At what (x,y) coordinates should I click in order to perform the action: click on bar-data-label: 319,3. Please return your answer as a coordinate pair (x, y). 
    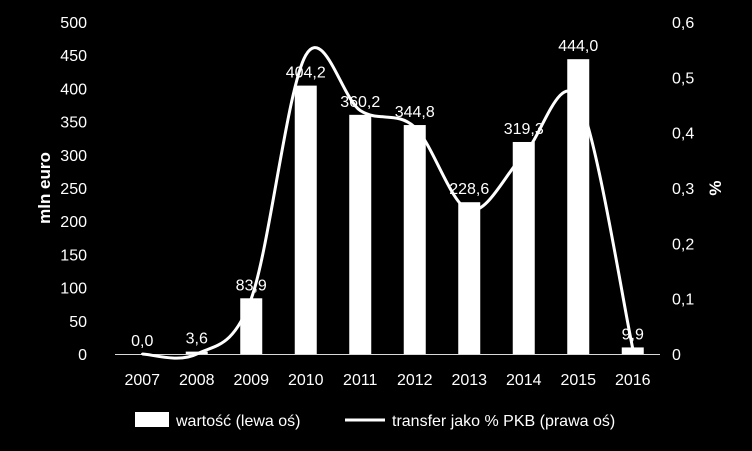
    Looking at the image, I should click on (524, 129).